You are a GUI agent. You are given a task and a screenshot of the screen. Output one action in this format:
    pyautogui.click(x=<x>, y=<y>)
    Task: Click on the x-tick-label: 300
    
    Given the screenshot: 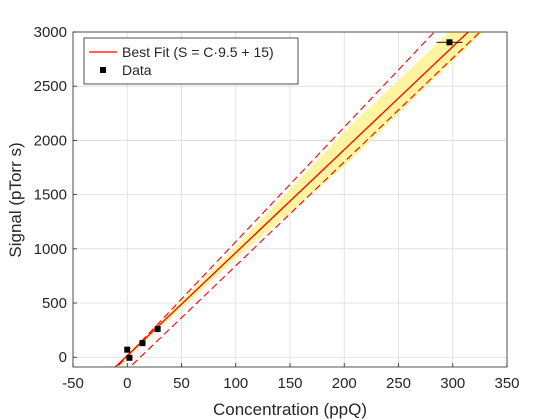 What is the action you would take?
    pyautogui.click(x=452, y=383)
    